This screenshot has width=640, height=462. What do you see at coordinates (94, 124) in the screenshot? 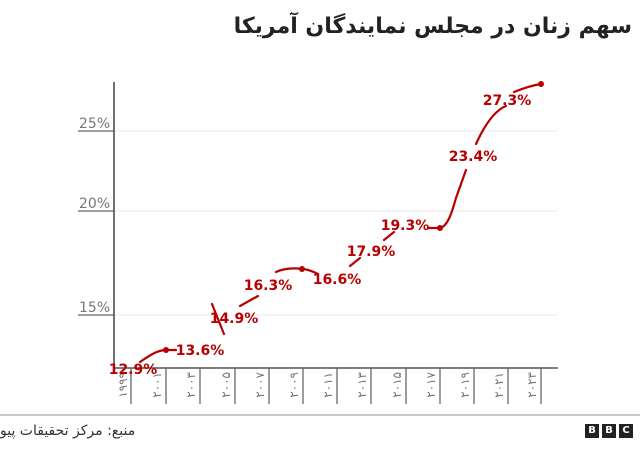
I see `y-tick-25: 25%` at bounding box center [94, 124].